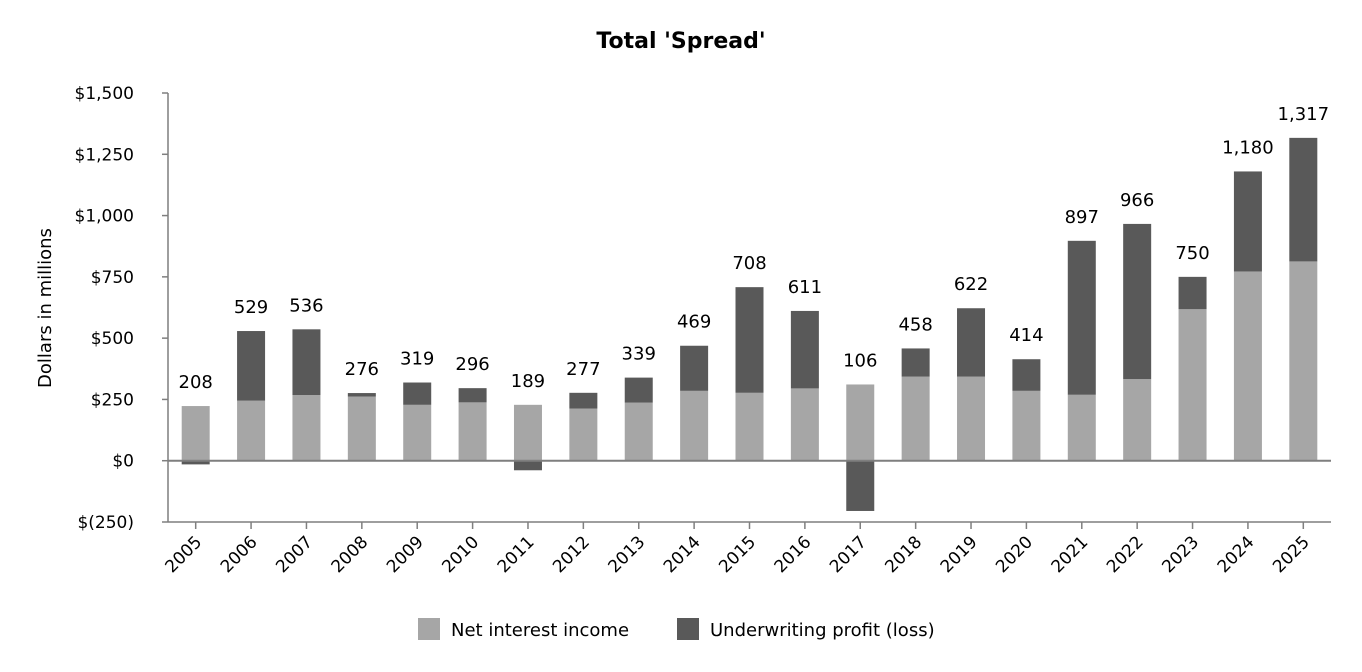 Image resolution: width=1362 pixels, height=672 pixels. I want to click on total-label: 897, so click(1082, 217).